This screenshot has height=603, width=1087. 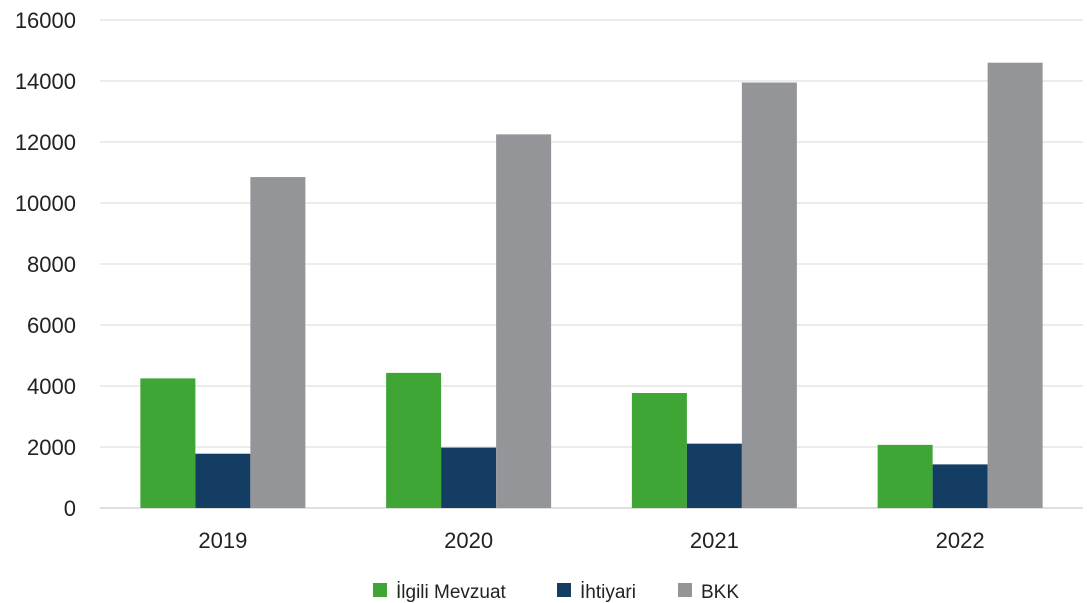 I want to click on y-tick-label: 10000, so click(x=45, y=203).